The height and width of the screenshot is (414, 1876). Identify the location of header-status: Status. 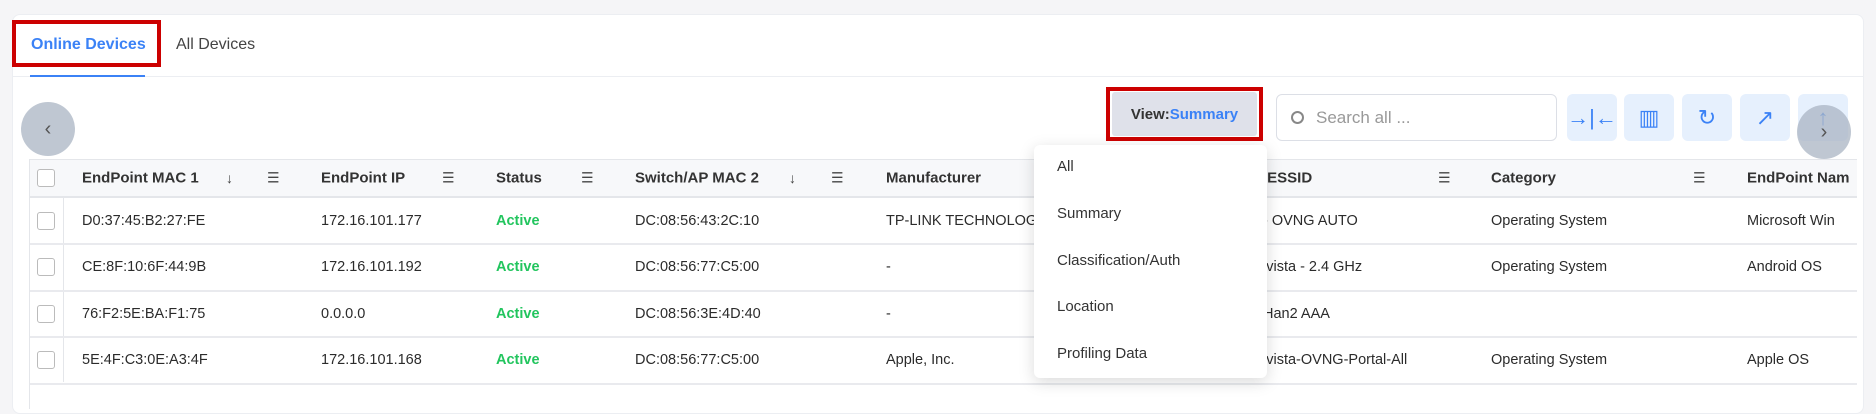
(519, 178).